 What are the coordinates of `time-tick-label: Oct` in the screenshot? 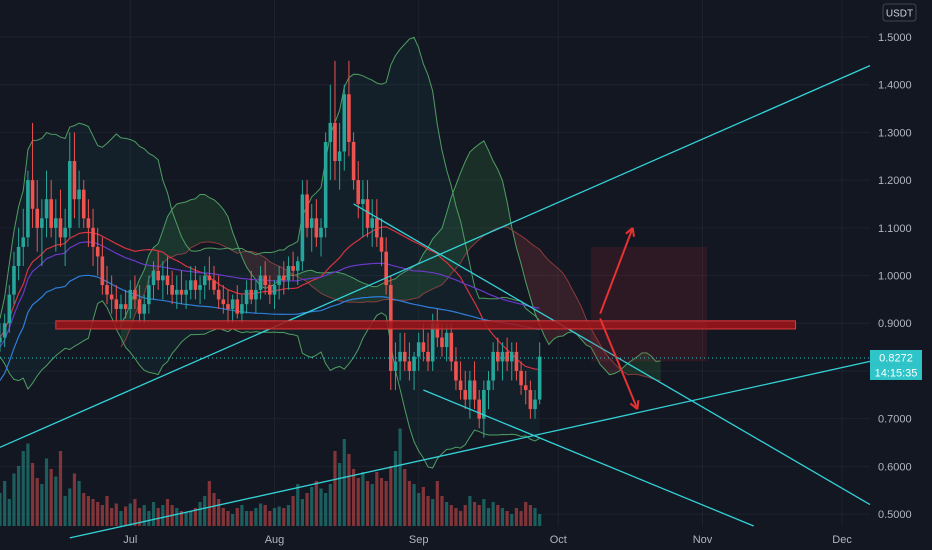 It's located at (558, 540).